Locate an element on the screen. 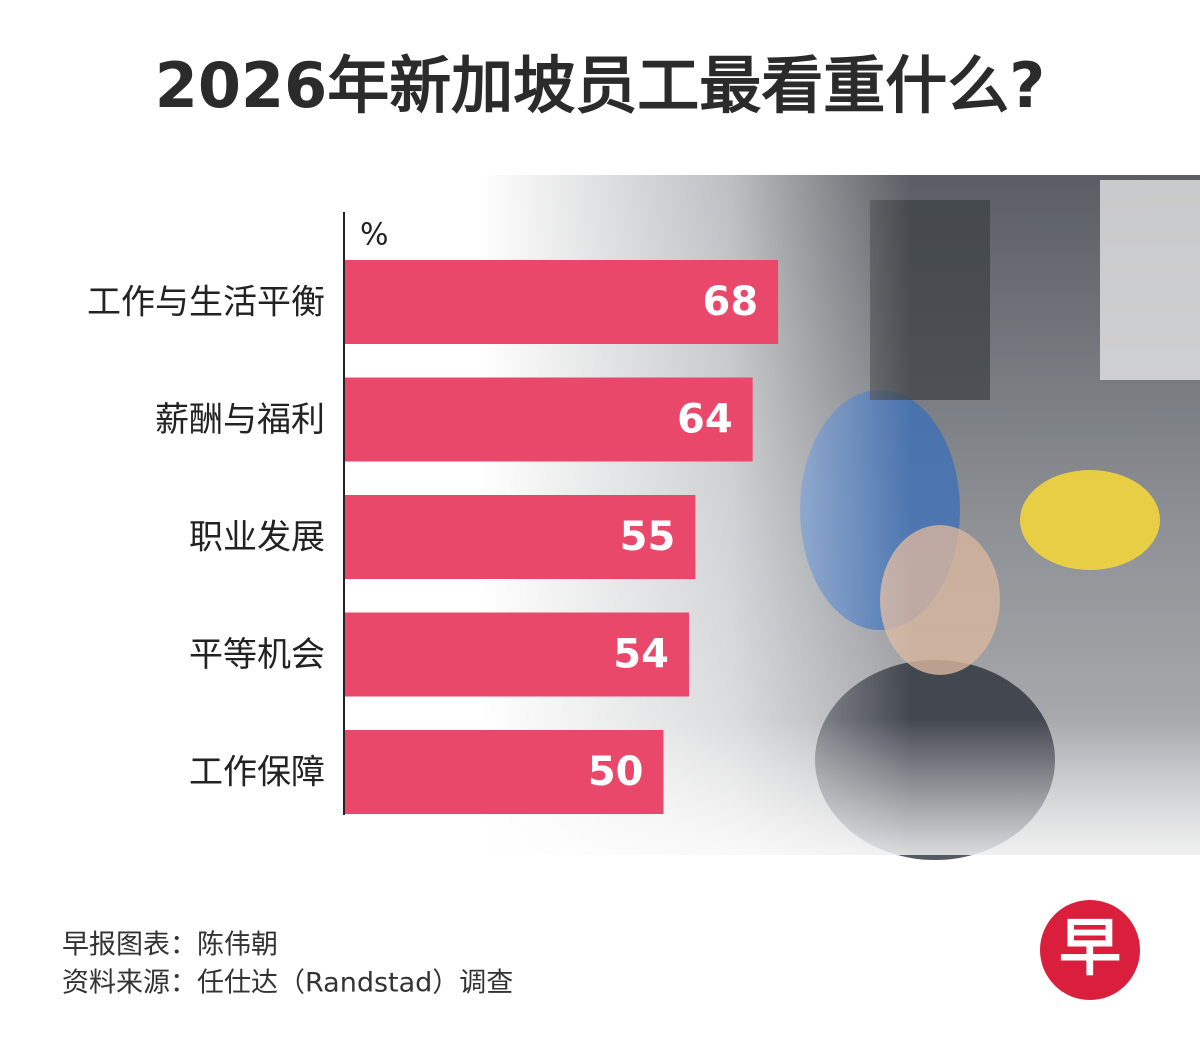 The height and width of the screenshot is (1060, 1200). category-label: 职业发展 is located at coordinates (257, 538).